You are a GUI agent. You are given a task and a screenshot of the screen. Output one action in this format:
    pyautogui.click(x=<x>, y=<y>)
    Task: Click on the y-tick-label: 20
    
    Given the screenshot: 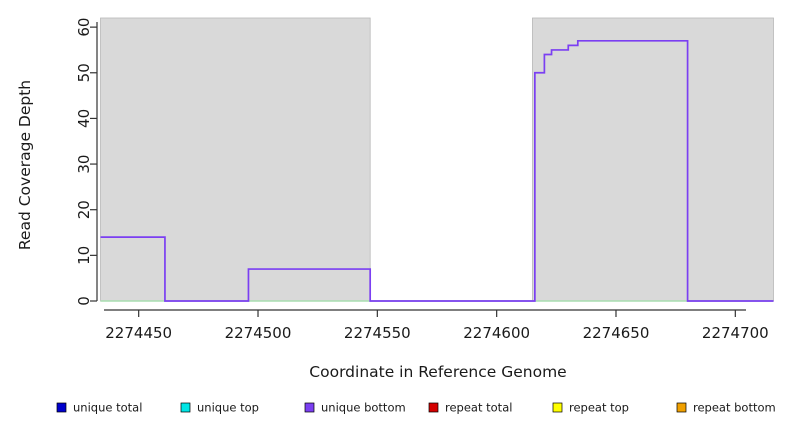 What is the action you would take?
    pyautogui.click(x=84, y=209)
    